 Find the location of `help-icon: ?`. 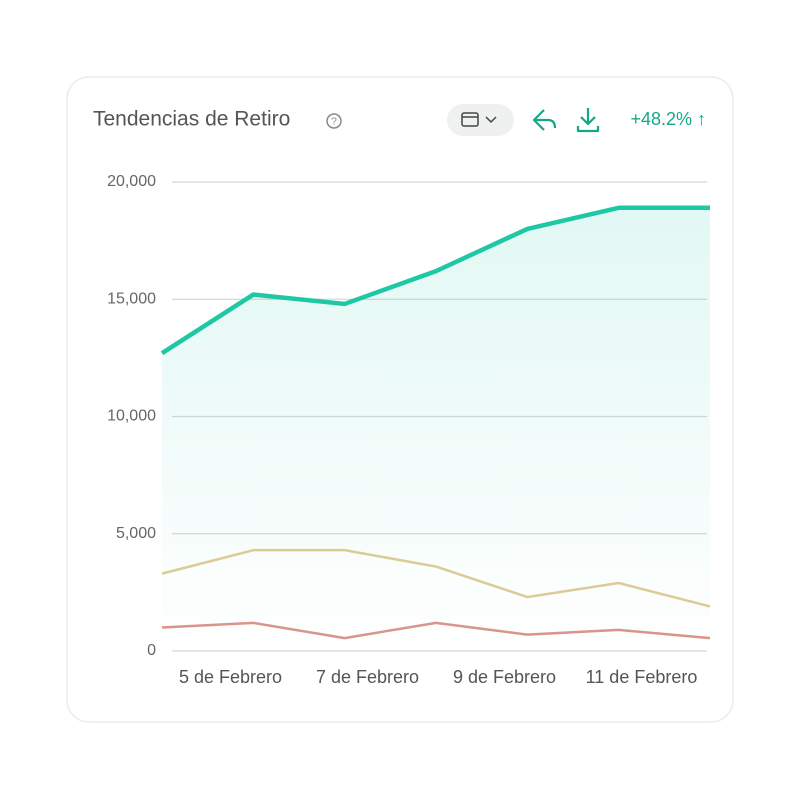

help-icon: ? is located at coordinates (334, 121).